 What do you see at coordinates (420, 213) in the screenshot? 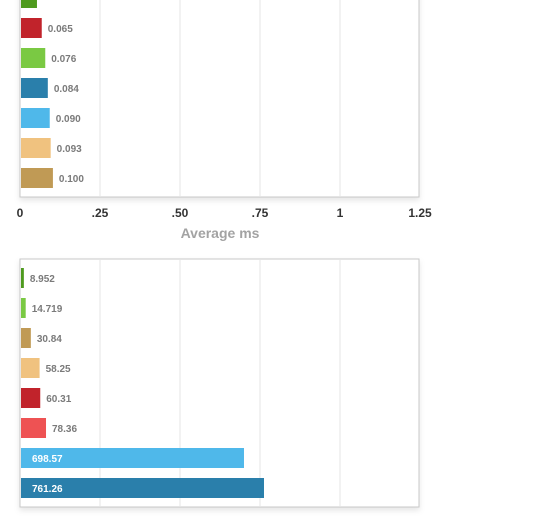
I see `x-tick-label: 1.25` at bounding box center [420, 213].